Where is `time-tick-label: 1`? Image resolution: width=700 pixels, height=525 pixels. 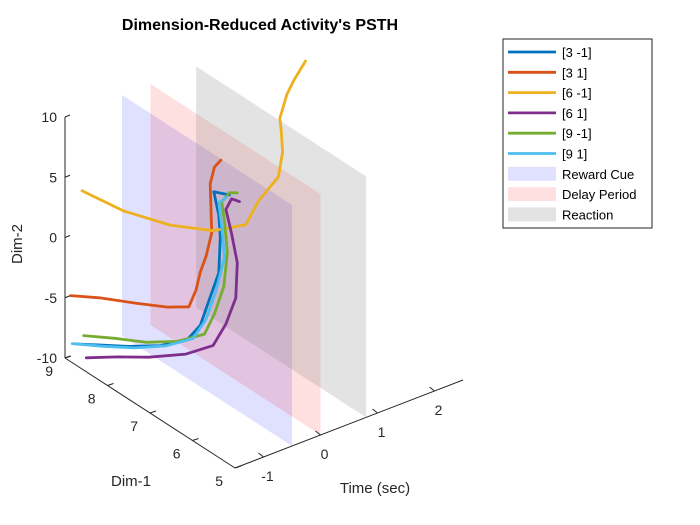 time-tick-label: 1 is located at coordinates (382, 432).